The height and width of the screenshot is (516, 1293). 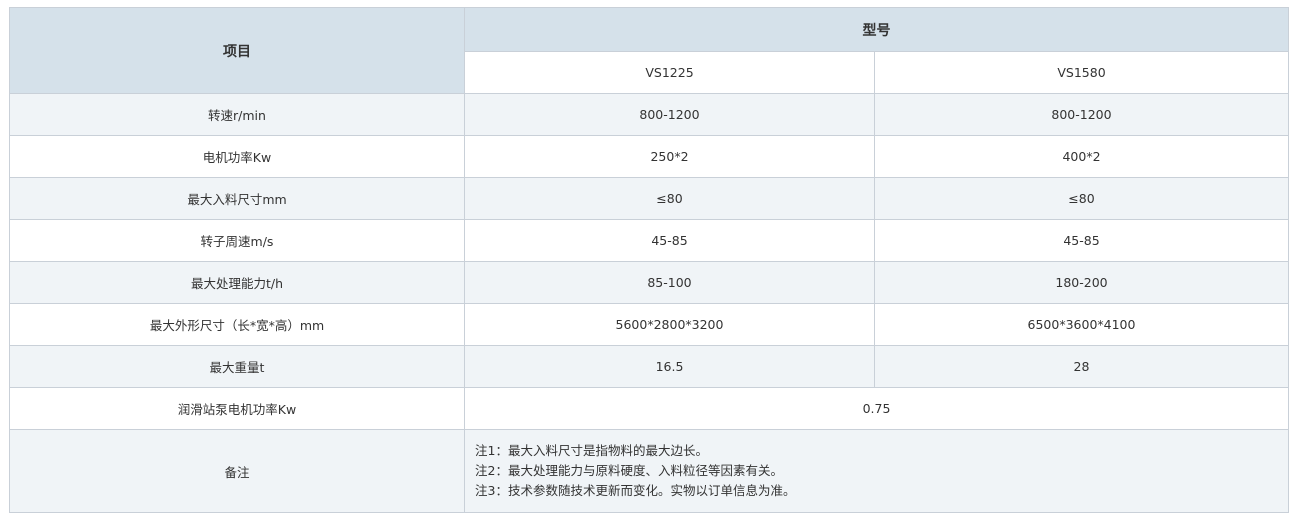 I want to click on cell: 180-200, so click(x=1081, y=282).